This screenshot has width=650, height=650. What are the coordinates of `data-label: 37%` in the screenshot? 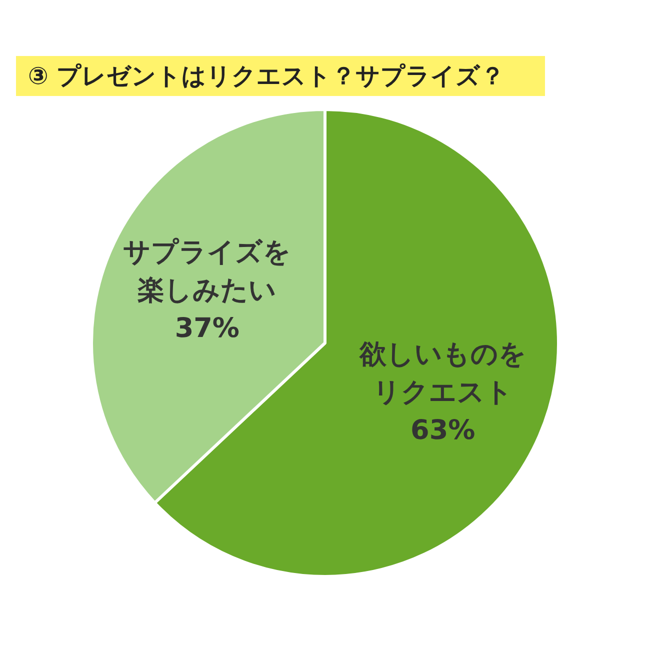 It's located at (207, 328).